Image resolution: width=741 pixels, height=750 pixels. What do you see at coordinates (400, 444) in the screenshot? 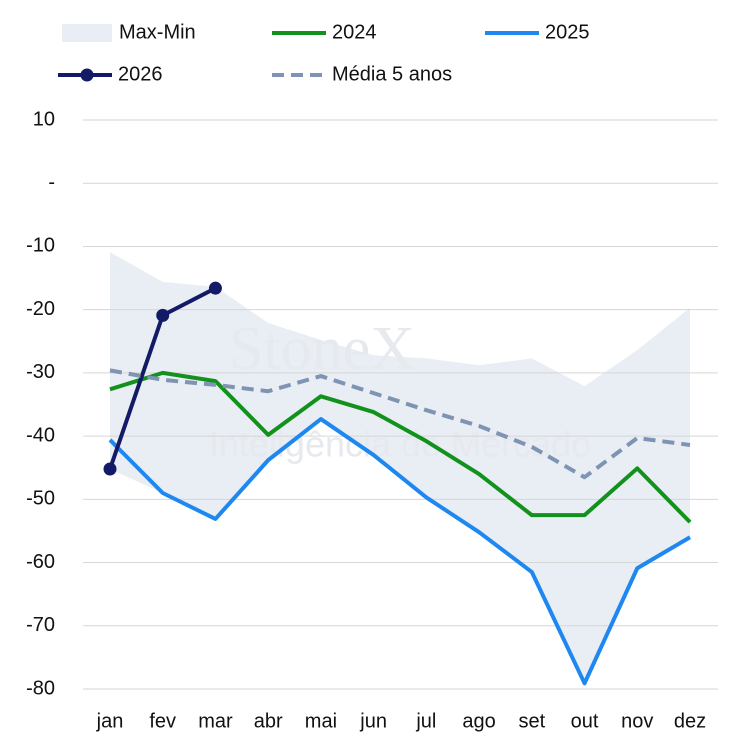
I see `watermark-subtitle: Inteligência de Mercado` at bounding box center [400, 444].